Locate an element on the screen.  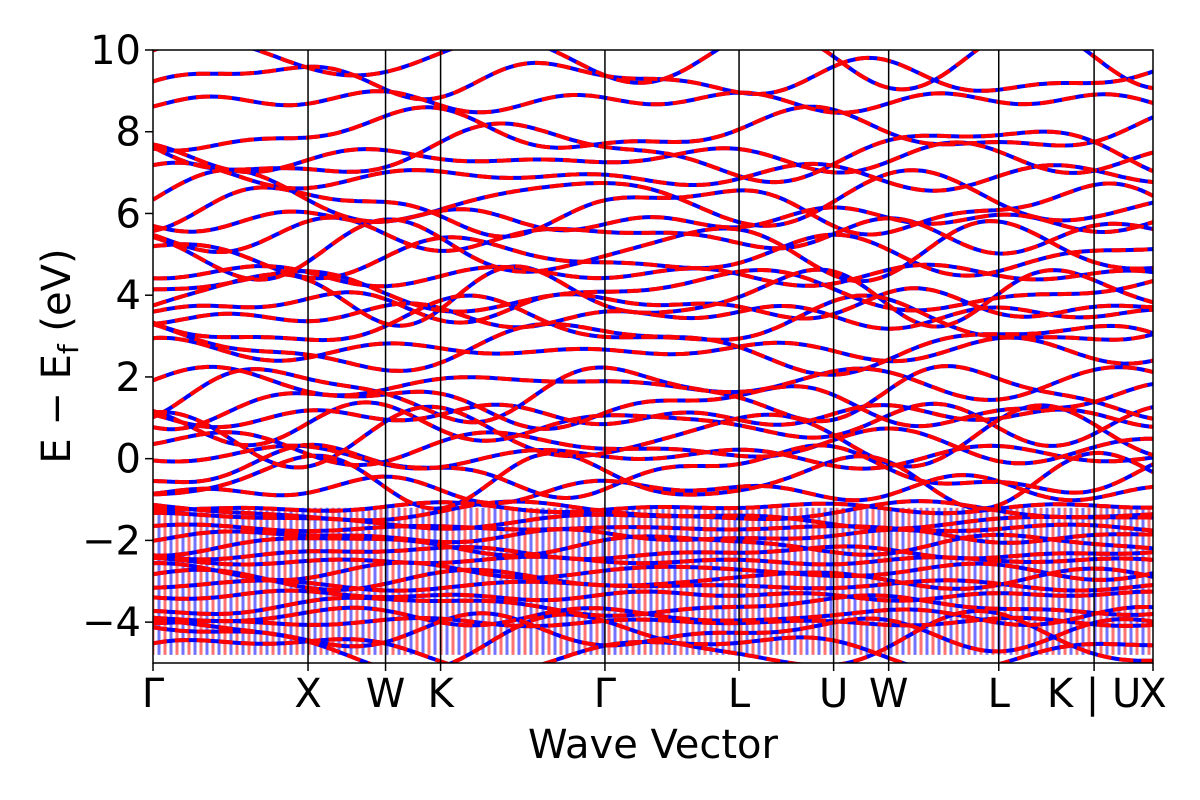
y-tick-label: −2 is located at coordinates (111, 541).